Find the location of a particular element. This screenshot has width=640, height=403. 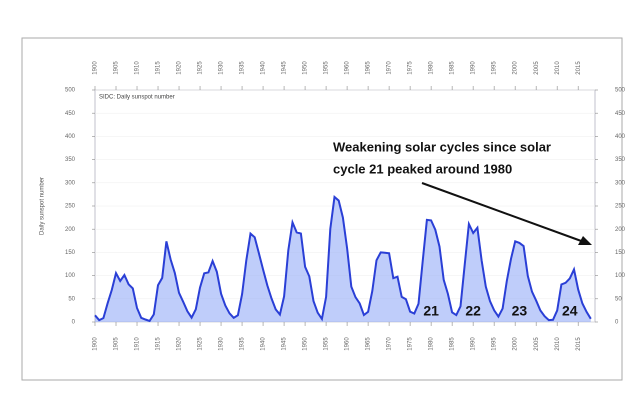

y2-tick-label: 450 is located at coordinates (620, 114).